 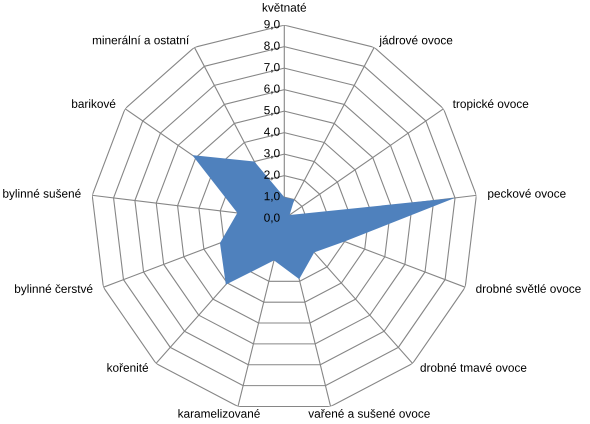 What do you see at coordinates (272, 25) in the screenshot?
I see `y-tick-label: 9,0` at bounding box center [272, 25].